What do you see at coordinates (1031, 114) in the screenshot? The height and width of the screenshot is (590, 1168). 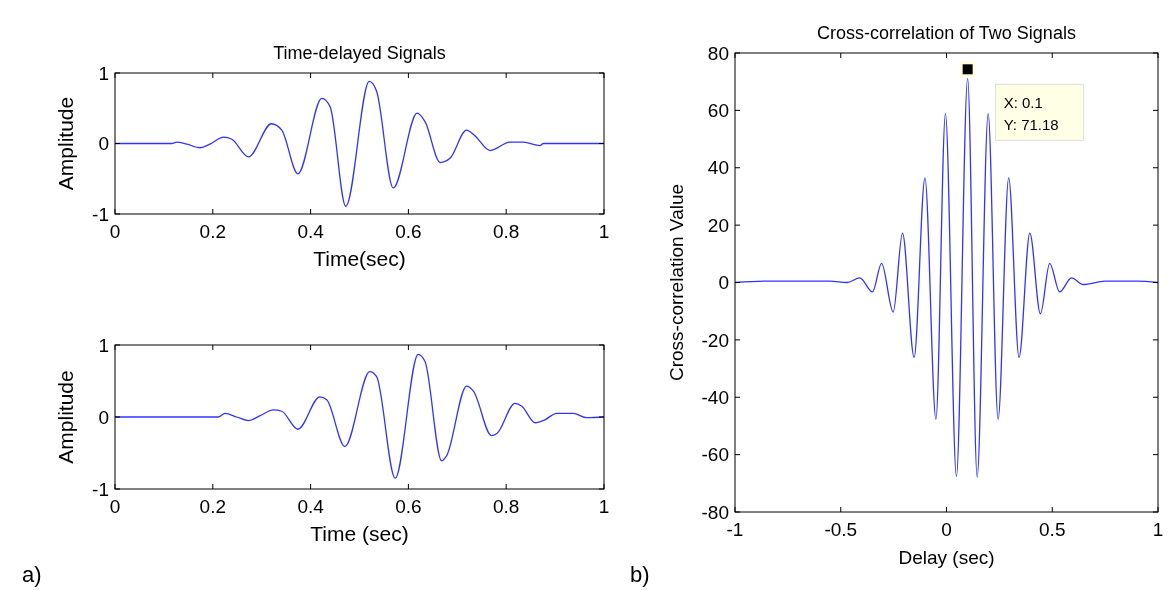 I see `annotation: X: 0.1 Y: 71.18` at bounding box center [1031, 114].